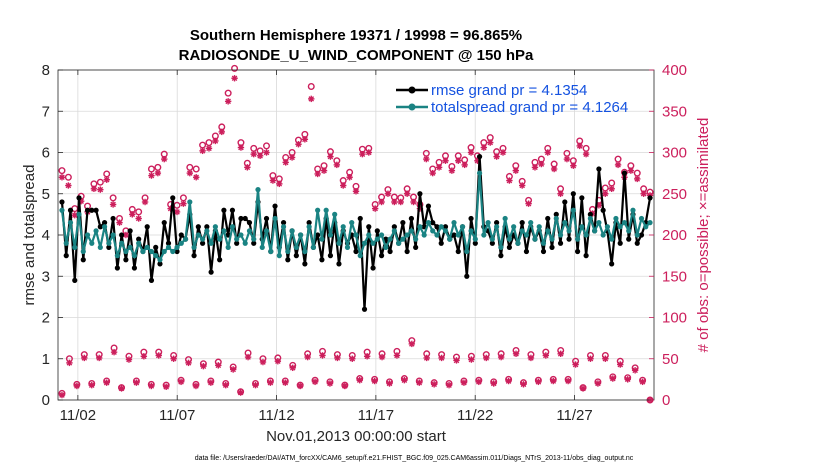 The height and width of the screenshot is (470, 830). I want to click on y-tick-label-right: 350, so click(674, 111).